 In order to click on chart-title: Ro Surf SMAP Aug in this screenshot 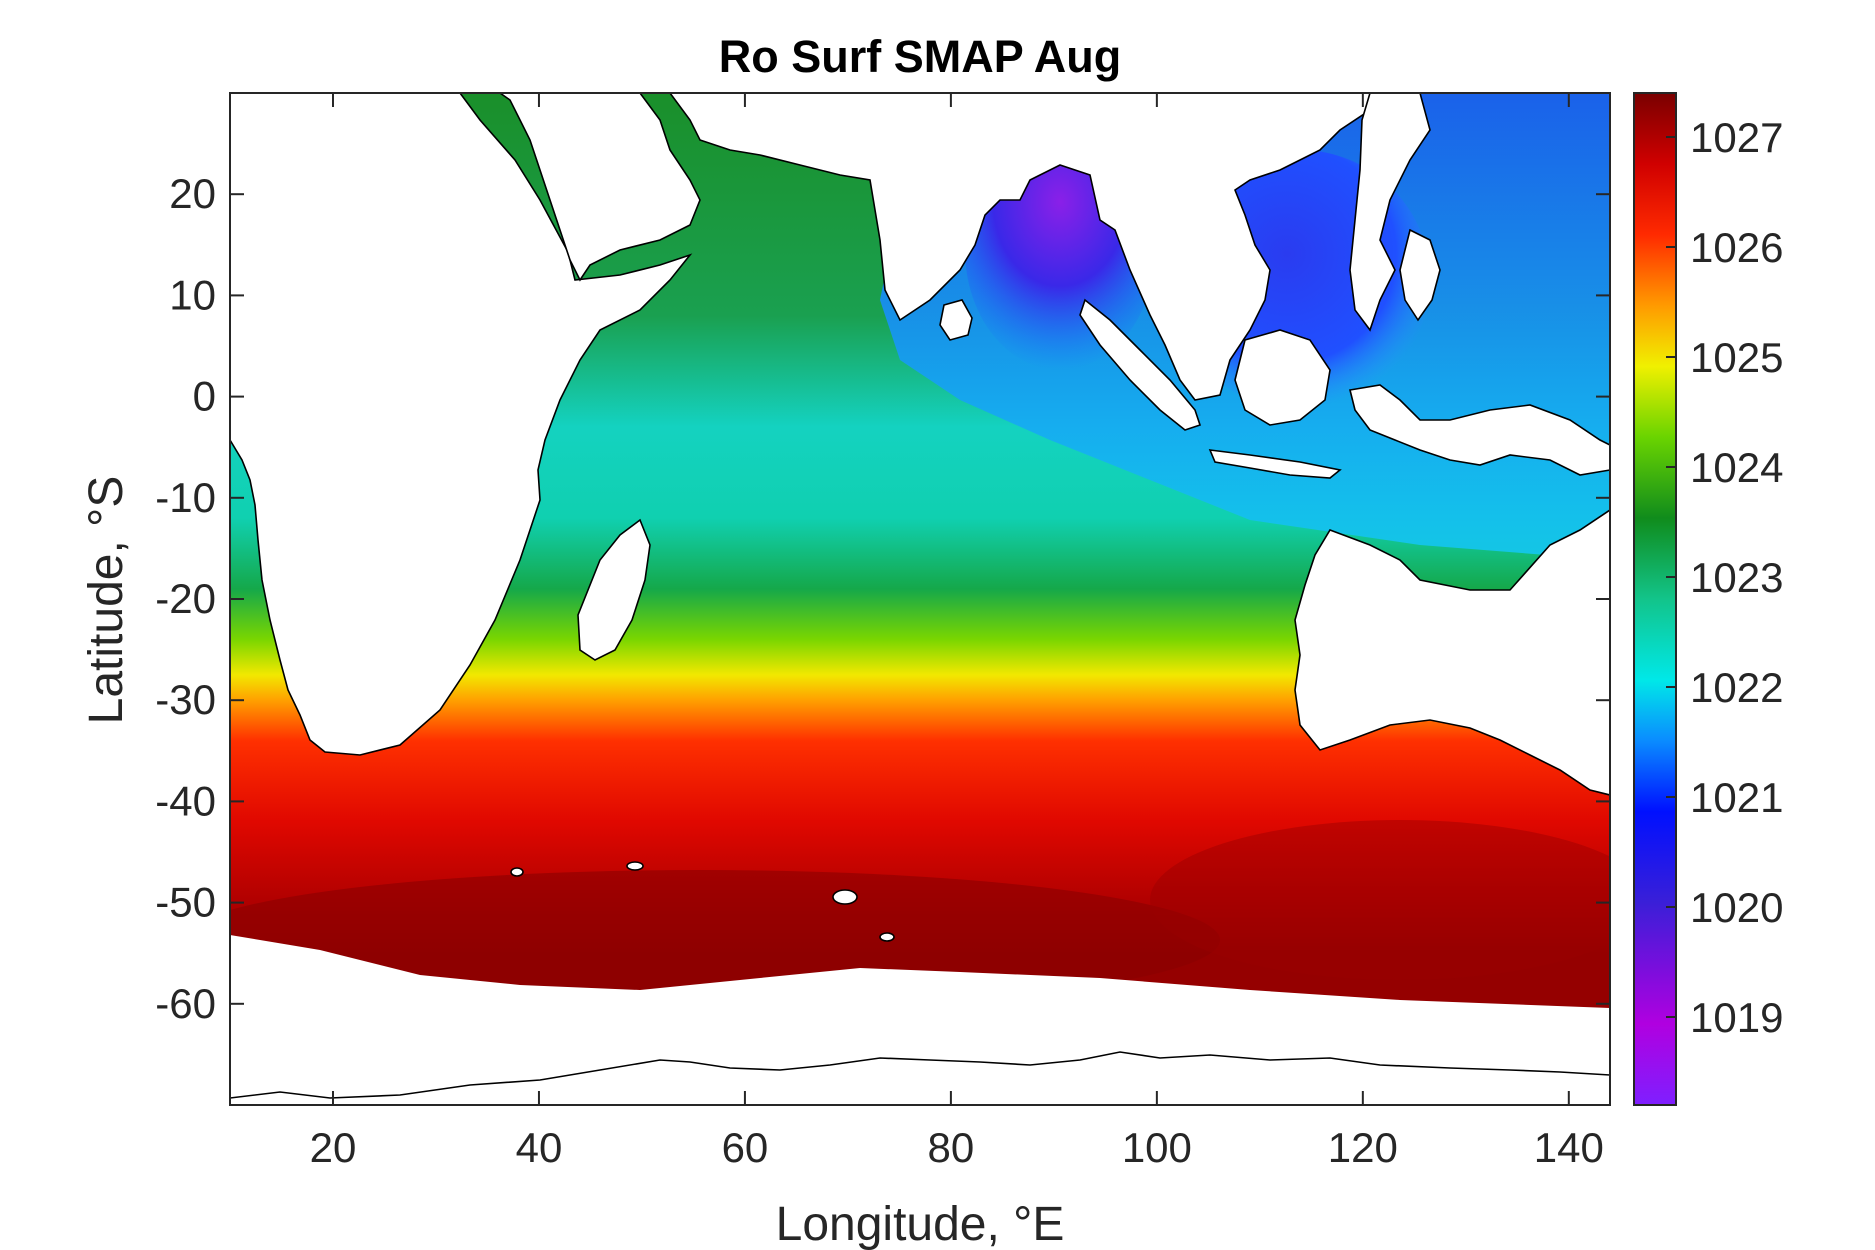, I will do `click(920, 56)`.